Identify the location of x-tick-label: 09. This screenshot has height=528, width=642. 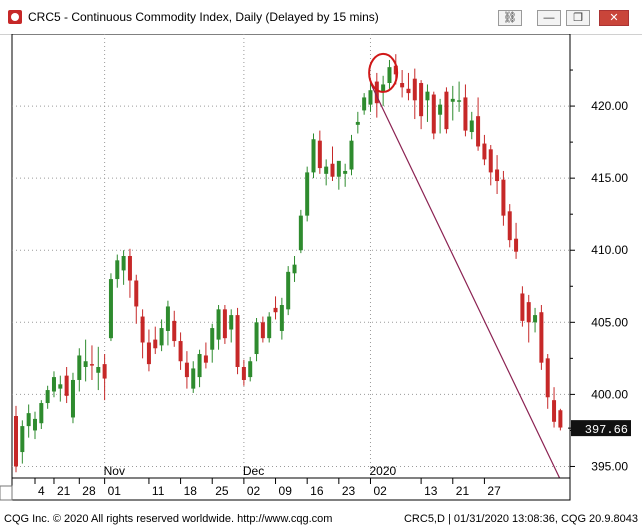
(286, 491).